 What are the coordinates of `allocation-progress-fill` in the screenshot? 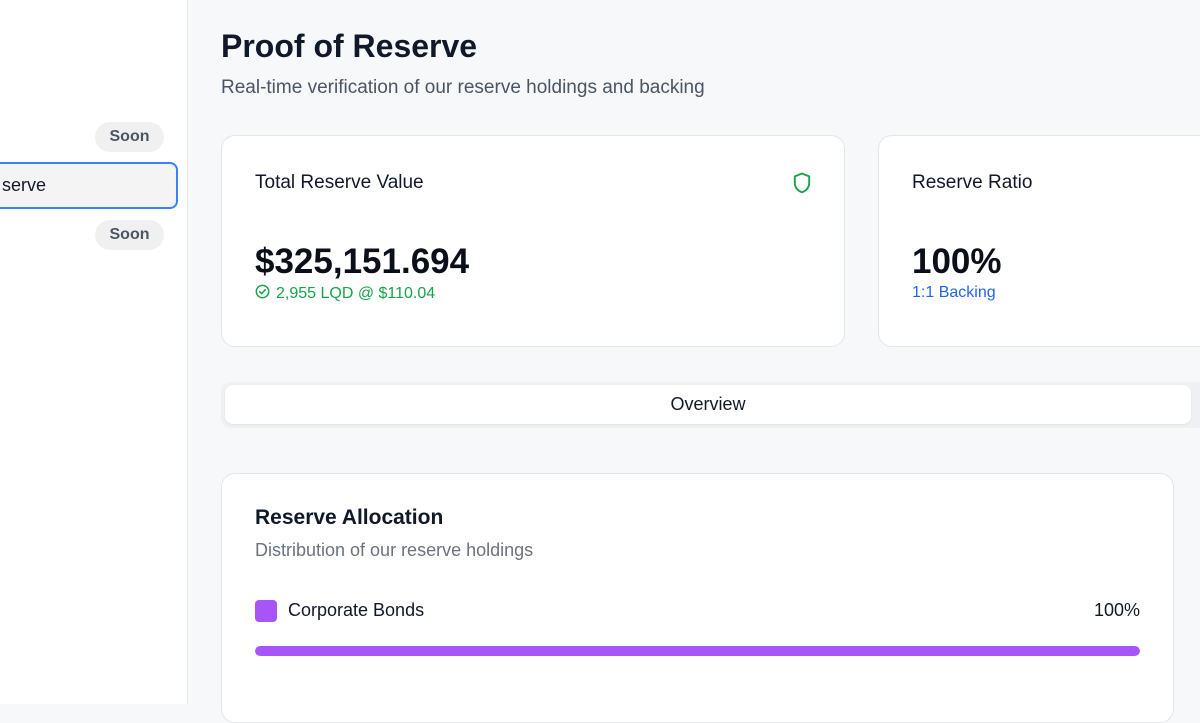 It's located at (697, 651).